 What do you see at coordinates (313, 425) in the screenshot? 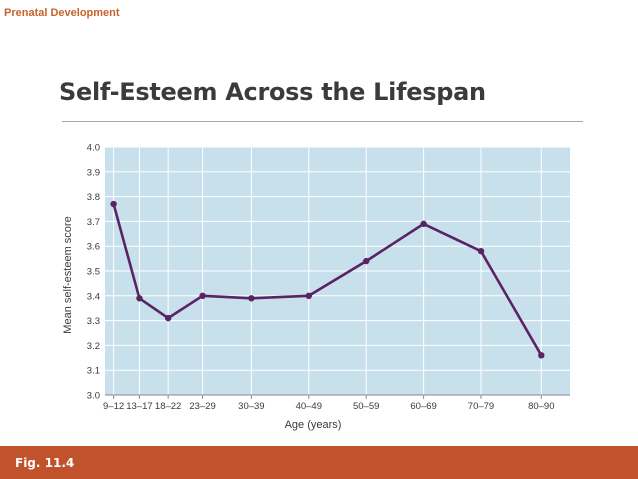
I see `x-axis-label: Age (years)` at bounding box center [313, 425].